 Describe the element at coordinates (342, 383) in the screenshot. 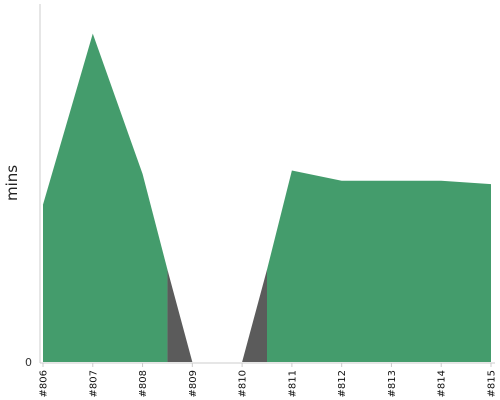

I see `x-tick-label: #812` at that location.